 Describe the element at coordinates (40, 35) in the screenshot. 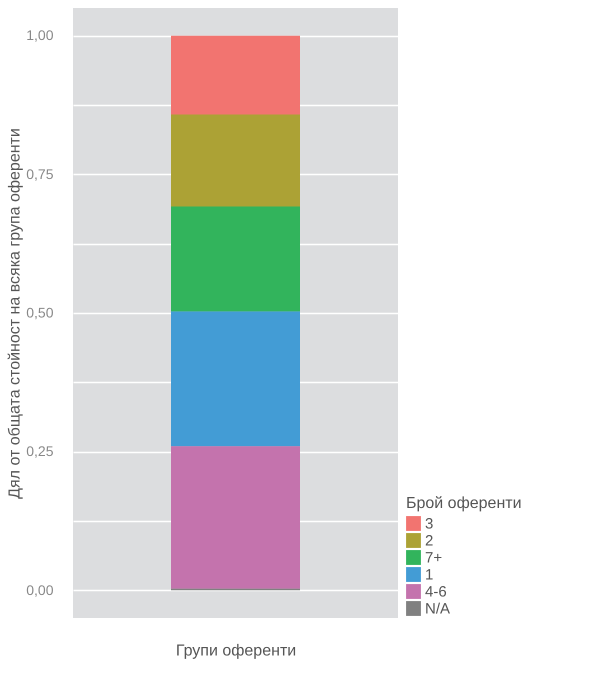

I see `y-tick-label: 1,00` at that location.